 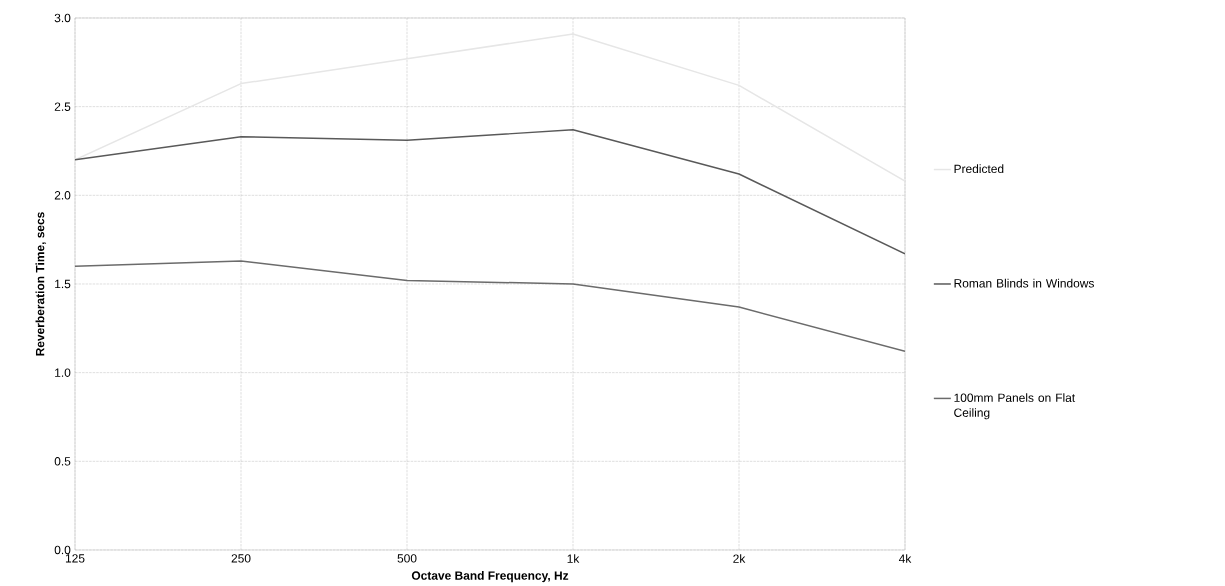 I want to click on x-axis-title: Octave Band Frequency, Hz, so click(x=490, y=576).